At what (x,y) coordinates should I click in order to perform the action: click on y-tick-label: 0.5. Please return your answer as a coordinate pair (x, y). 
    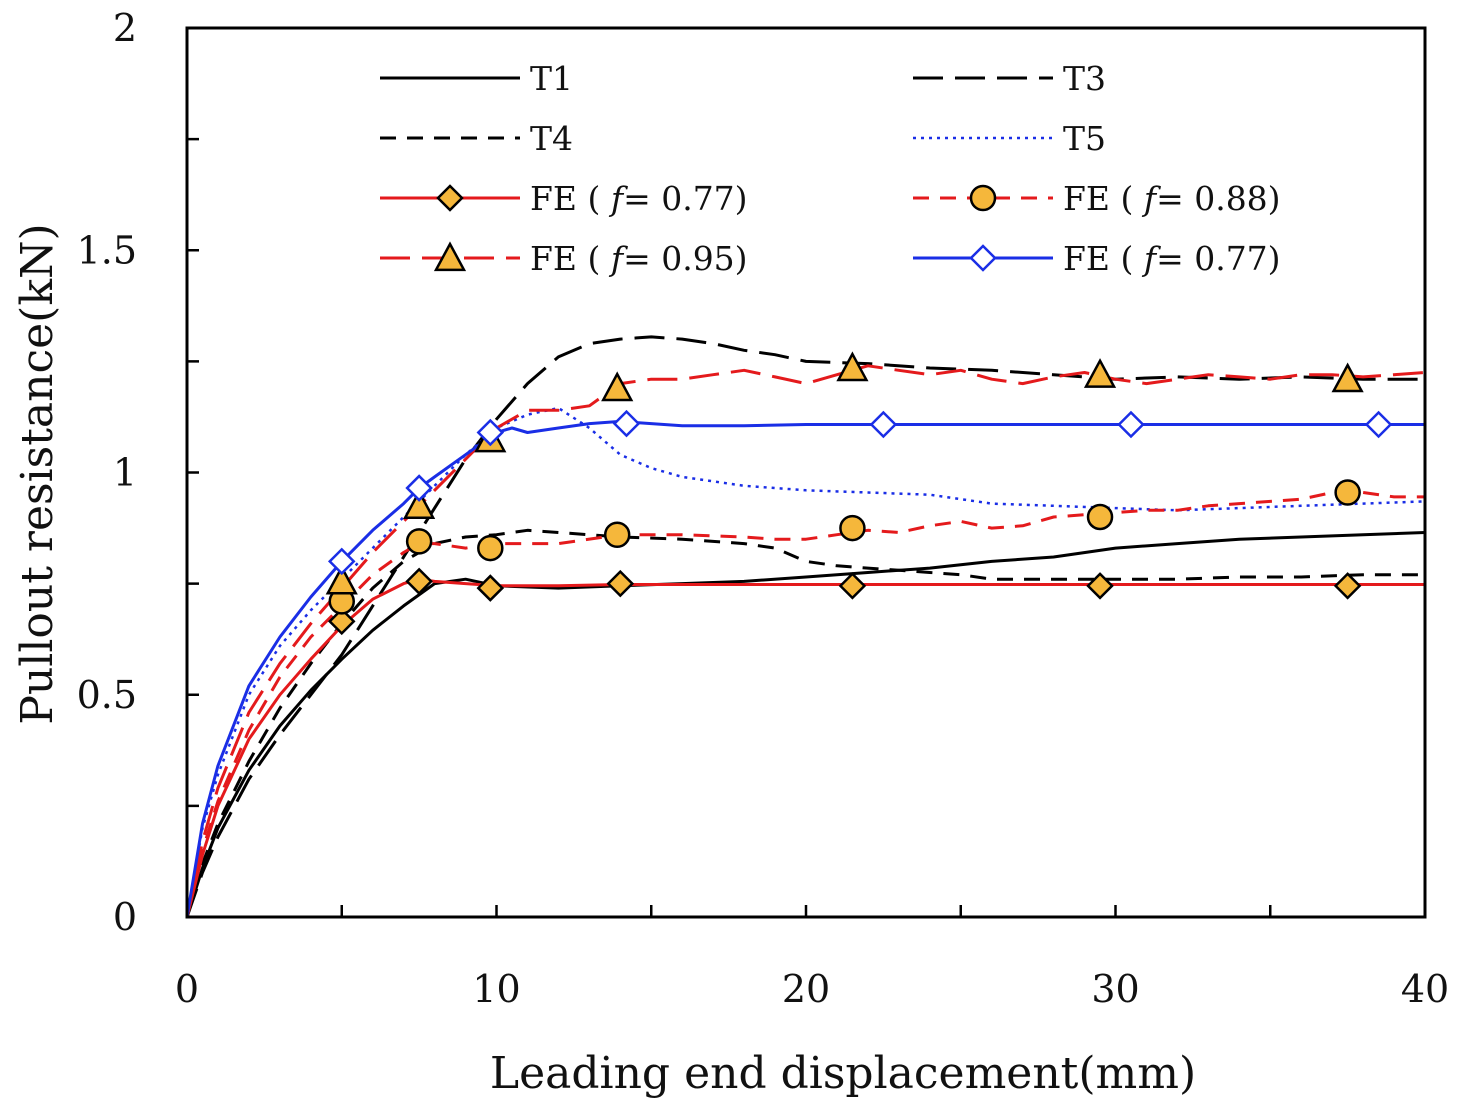
    Looking at the image, I should click on (107, 695).